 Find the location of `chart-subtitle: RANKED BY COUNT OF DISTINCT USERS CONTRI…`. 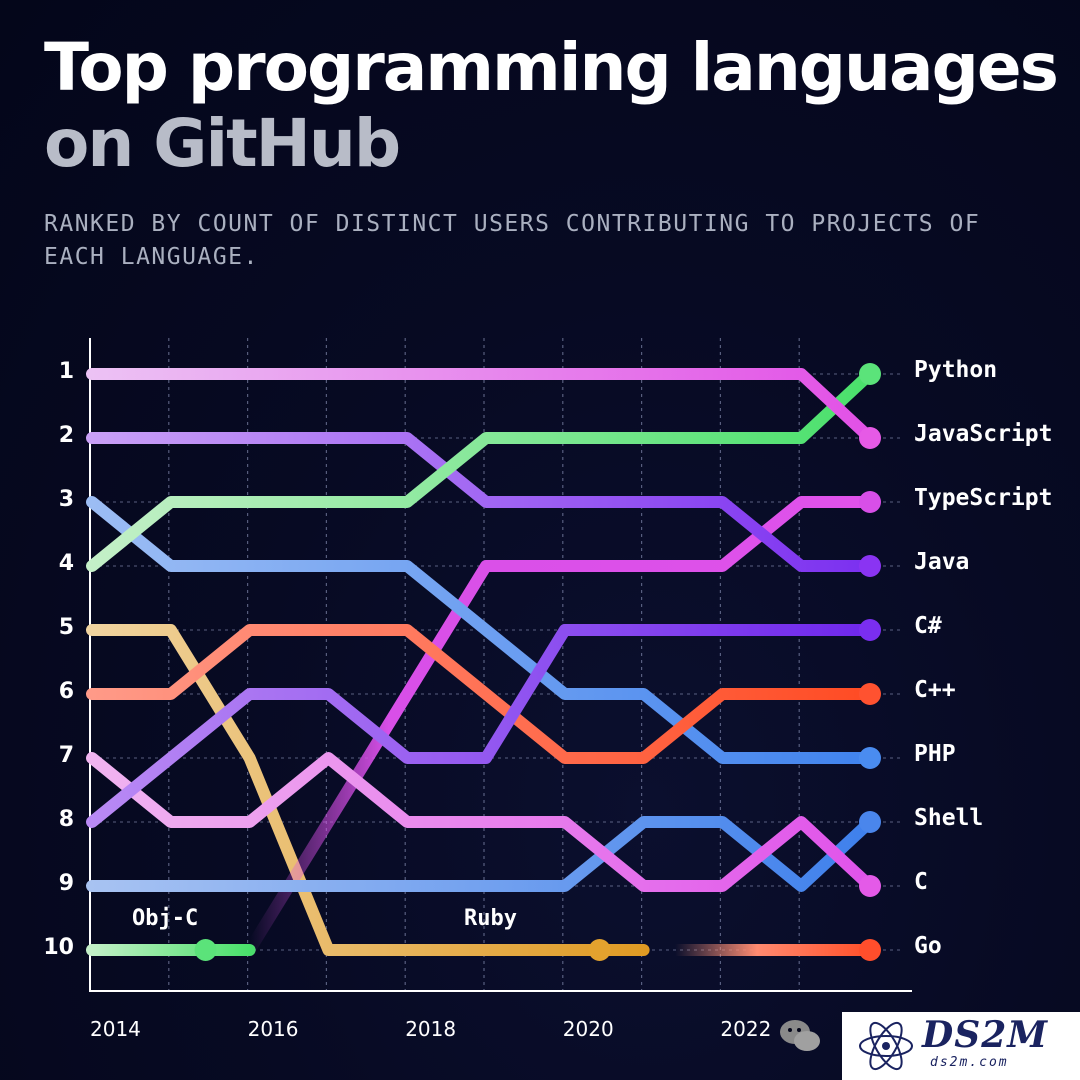

chart-subtitle: RANKED BY COUNT OF DISTINCT USERS CONTRI… is located at coordinates (512, 240).